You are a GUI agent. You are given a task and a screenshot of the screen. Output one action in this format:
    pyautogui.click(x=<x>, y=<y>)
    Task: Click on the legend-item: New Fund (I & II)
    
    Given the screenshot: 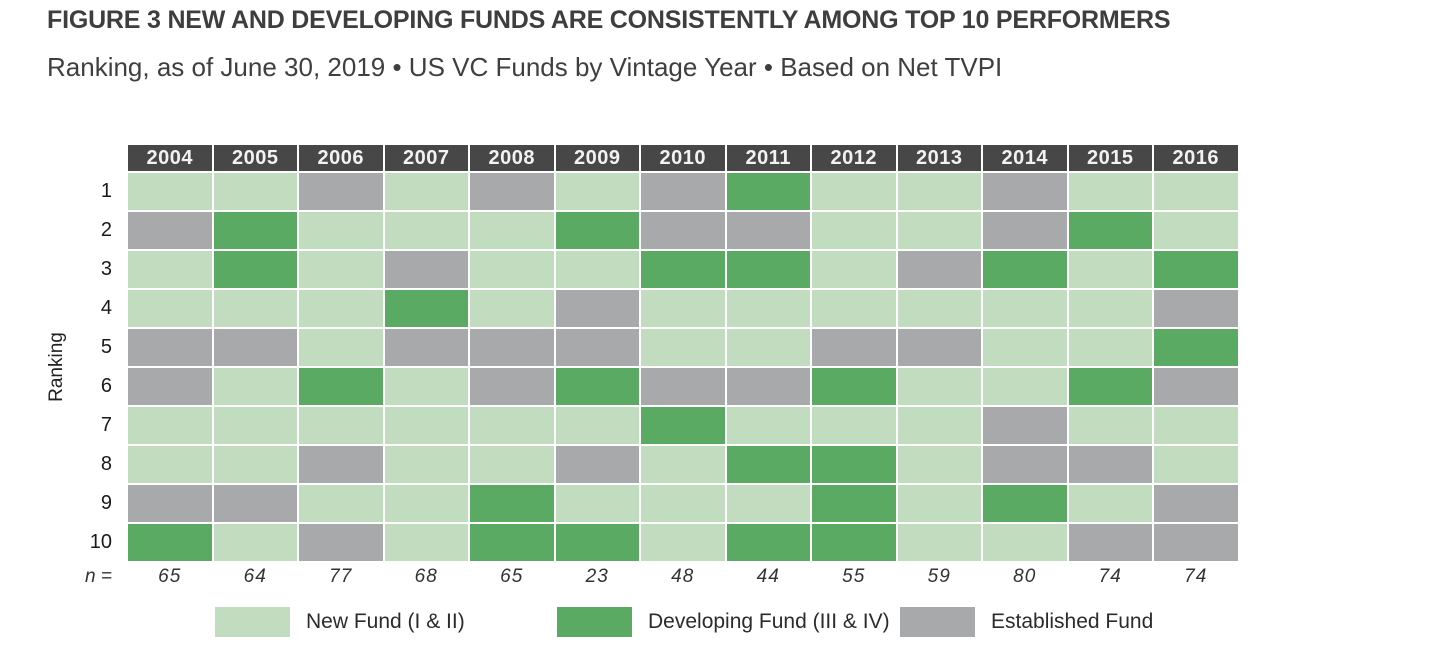 What is the action you would take?
    pyautogui.click(x=340, y=622)
    